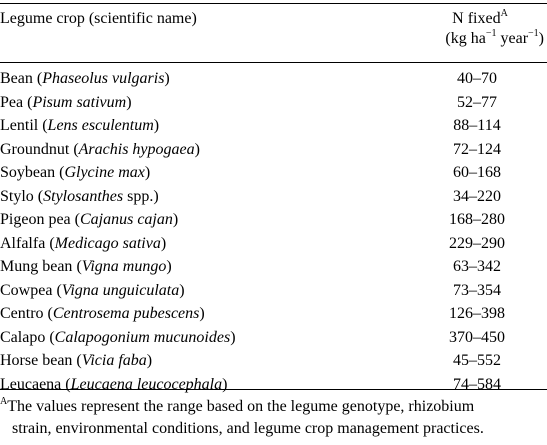 This screenshot has width=547, height=445. I want to click on table-row: Centro (Centrosema pubescens) 126–398, so click(273, 314).